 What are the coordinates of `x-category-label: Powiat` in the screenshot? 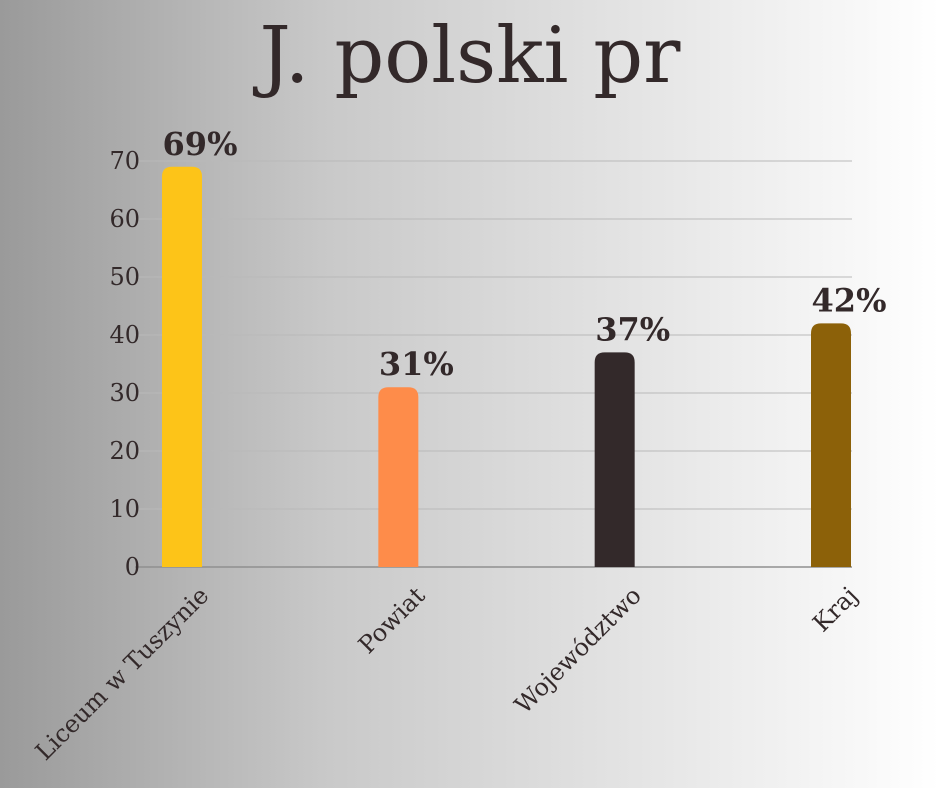 It's located at (392, 620).